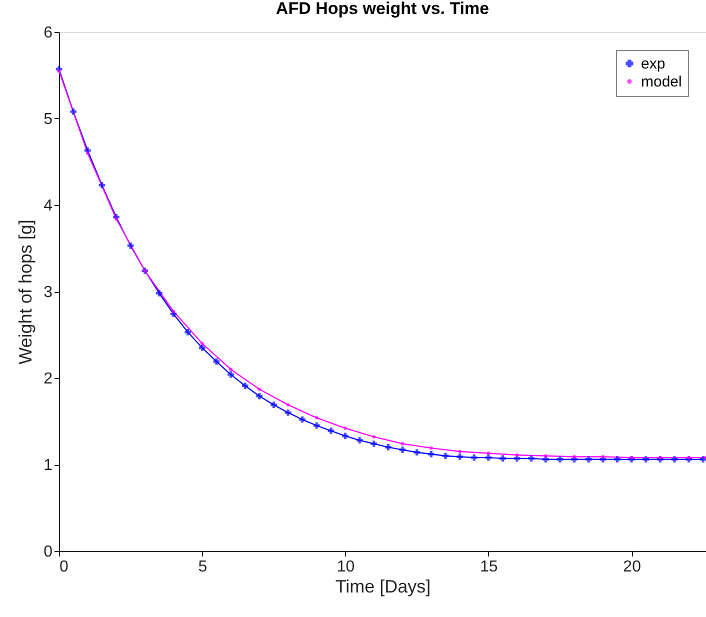  Describe the element at coordinates (48, 465) in the screenshot. I see `y-tick-label: 1` at that location.